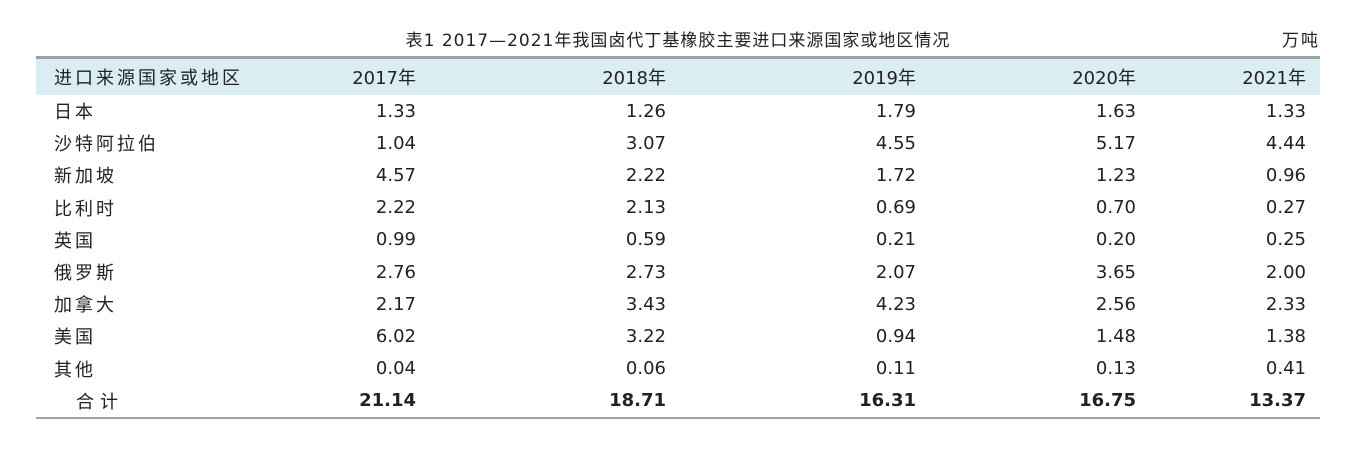 This screenshot has height=466, width=1356. What do you see at coordinates (645, 336) in the screenshot?
I see `value-cell: 3.22` at bounding box center [645, 336].